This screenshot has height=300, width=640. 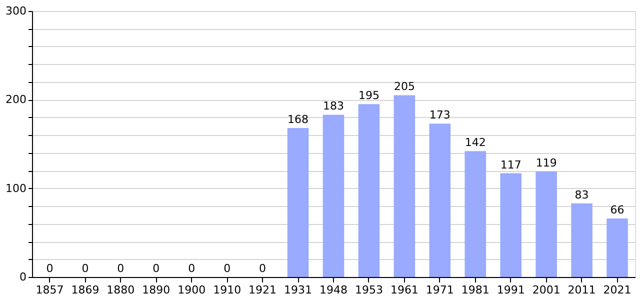 What do you see at coordinates (227, 290) in the screenshot?
I see `x-tick-label: 1910` at bounding box center [227, 290].